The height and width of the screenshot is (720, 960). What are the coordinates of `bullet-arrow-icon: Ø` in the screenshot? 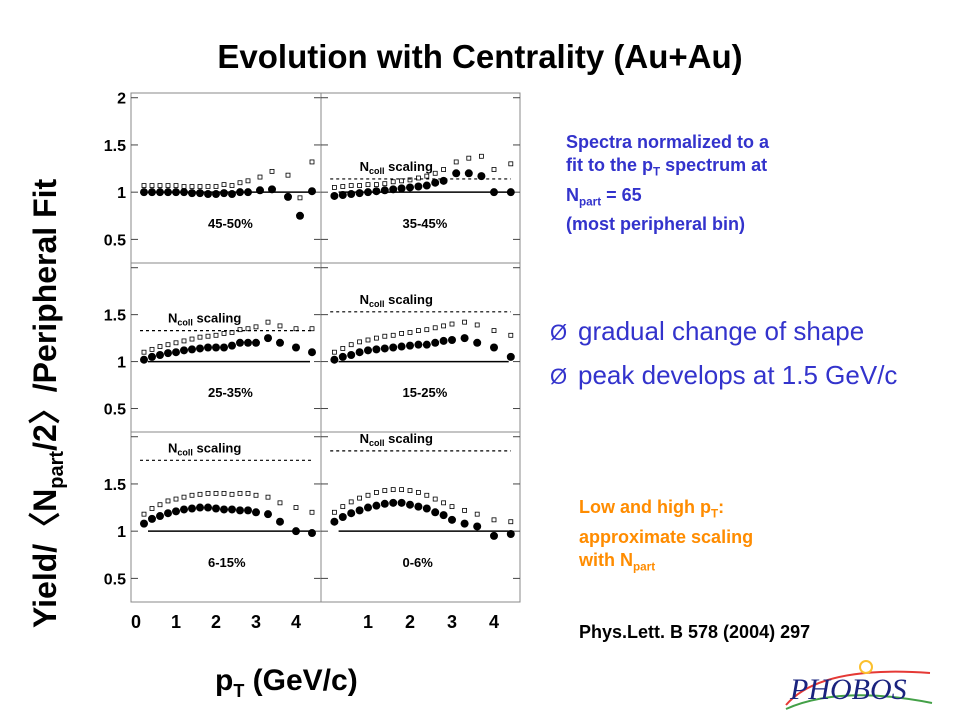 It's located at (559, 376).